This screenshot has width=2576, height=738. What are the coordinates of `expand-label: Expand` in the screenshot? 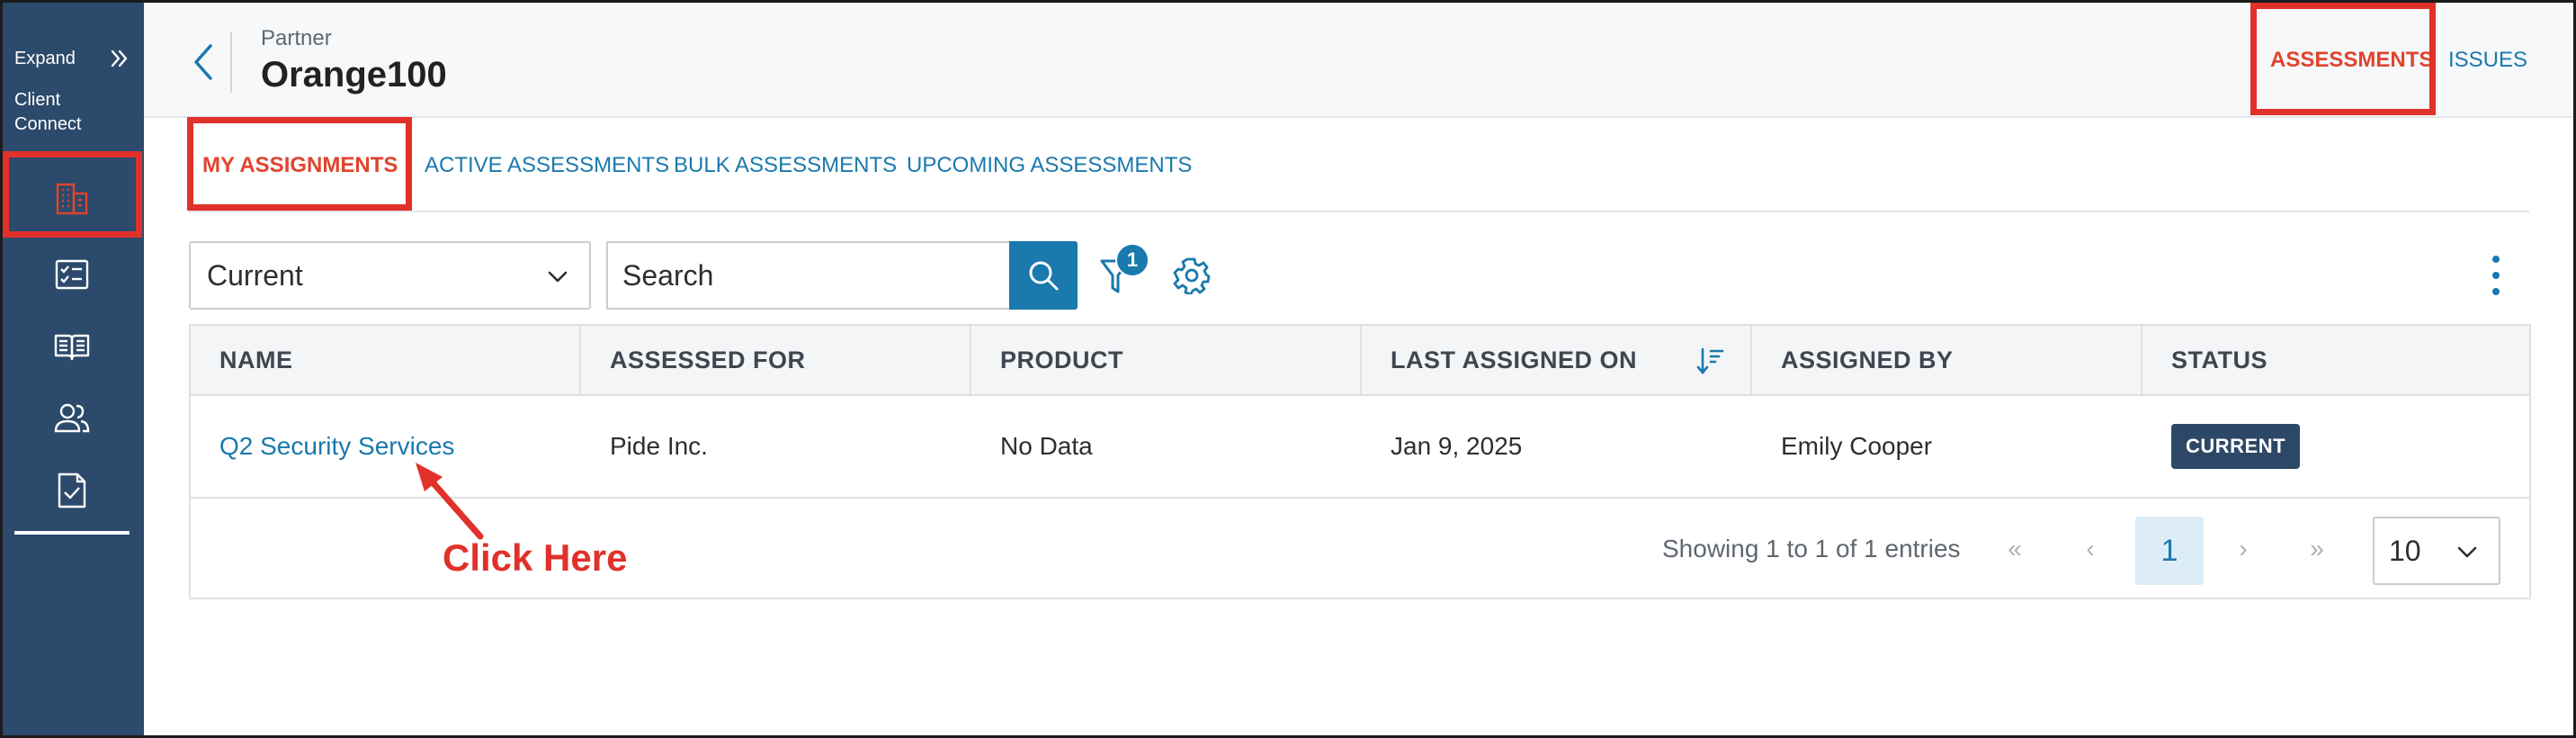 It's located at (45, 58).